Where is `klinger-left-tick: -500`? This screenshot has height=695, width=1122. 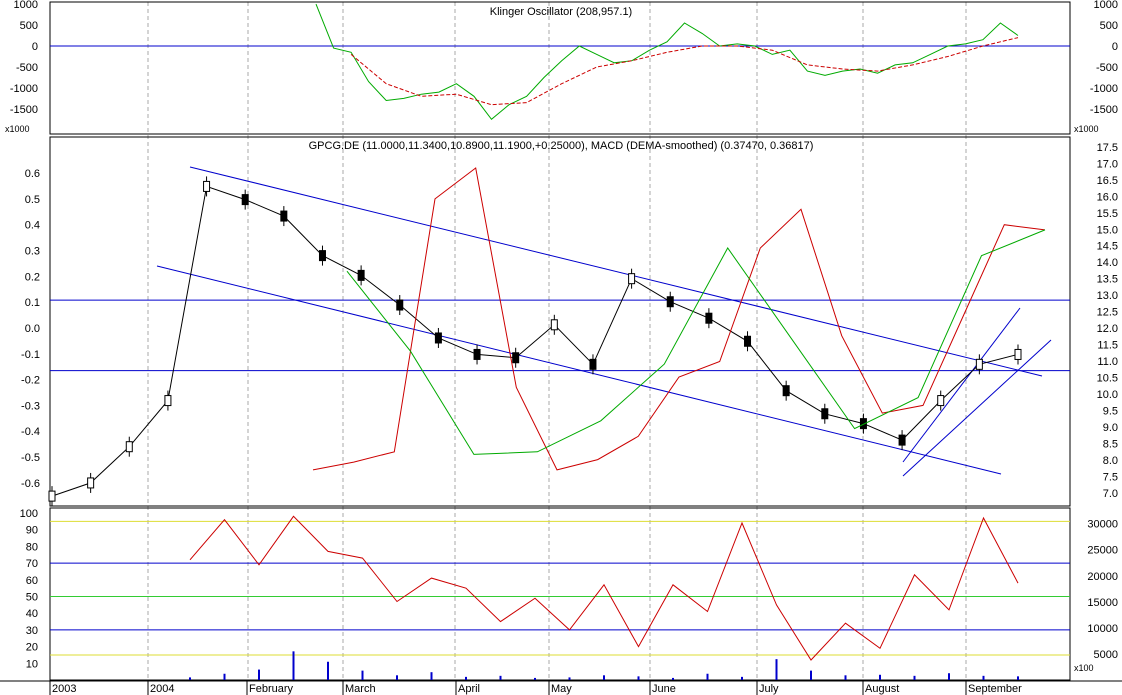
klinger-left-tick: -500 is located at coordinates (27, 68).